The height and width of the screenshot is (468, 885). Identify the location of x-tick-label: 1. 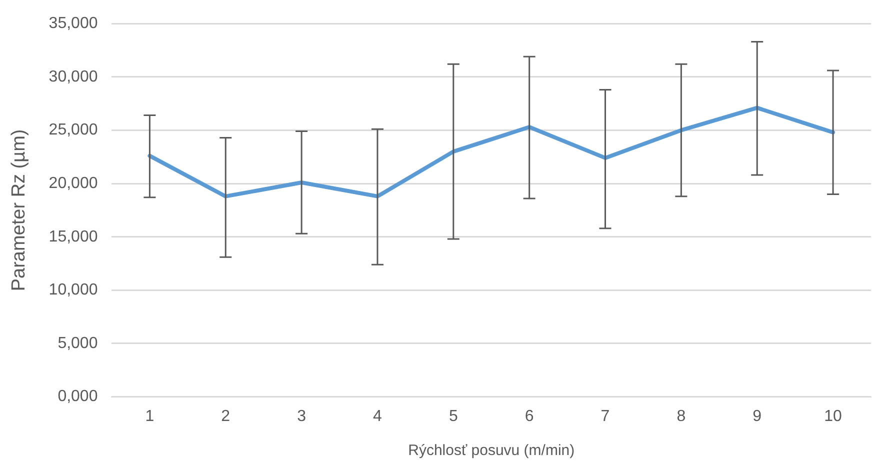
(149, 416).